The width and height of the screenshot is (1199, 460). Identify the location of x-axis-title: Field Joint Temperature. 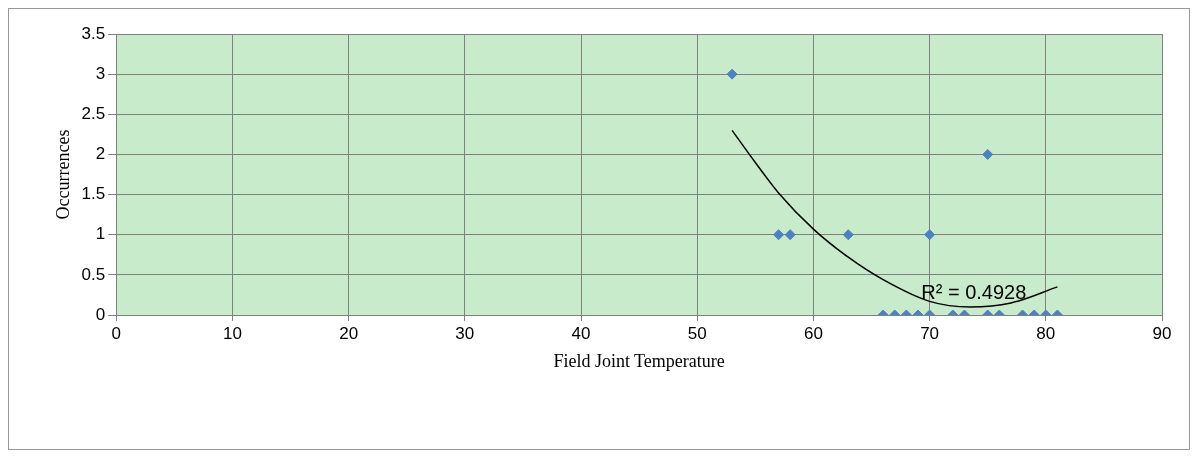
(639, 360).